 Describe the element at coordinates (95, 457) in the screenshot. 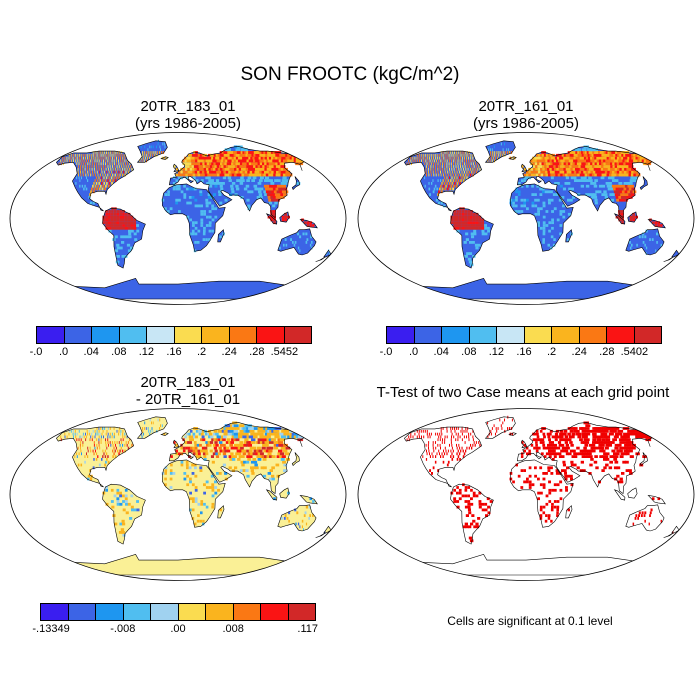

I see `coastline` at that location.